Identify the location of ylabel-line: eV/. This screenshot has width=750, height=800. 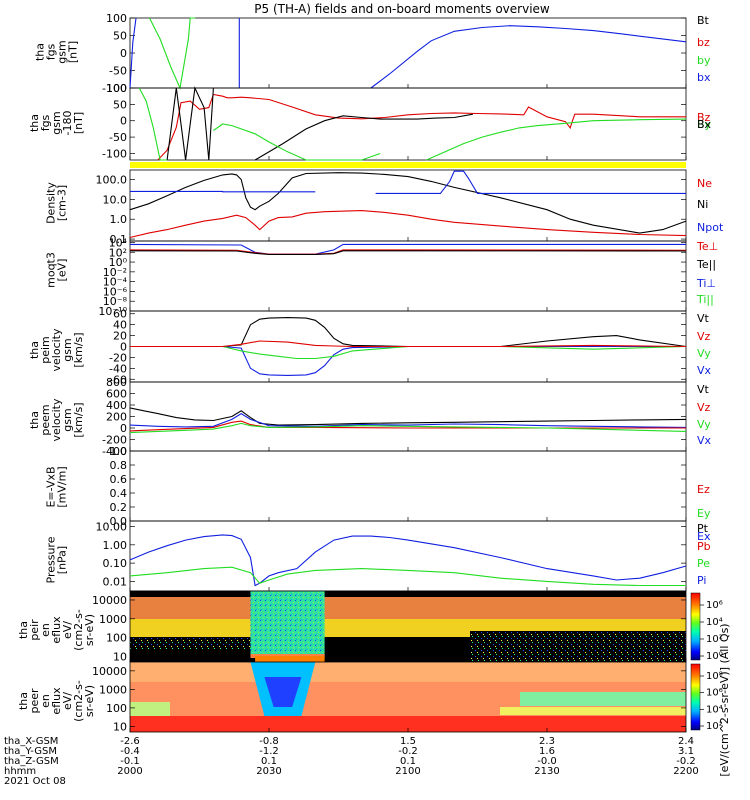
(67, 701).